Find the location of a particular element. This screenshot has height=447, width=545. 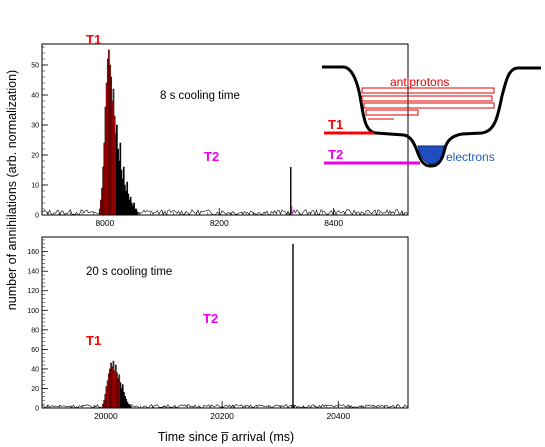

t2-level-label: T2 is located at coordinates (335, 154).